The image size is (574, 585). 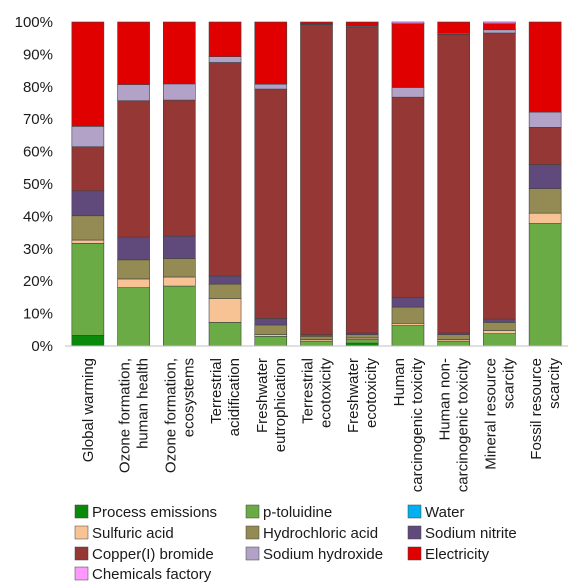 What do you see at coordinates (125, 415) in the screenshot?
I see `x-category-label-1-line-0: Ozone formation,` at bounding box center [125, 415].